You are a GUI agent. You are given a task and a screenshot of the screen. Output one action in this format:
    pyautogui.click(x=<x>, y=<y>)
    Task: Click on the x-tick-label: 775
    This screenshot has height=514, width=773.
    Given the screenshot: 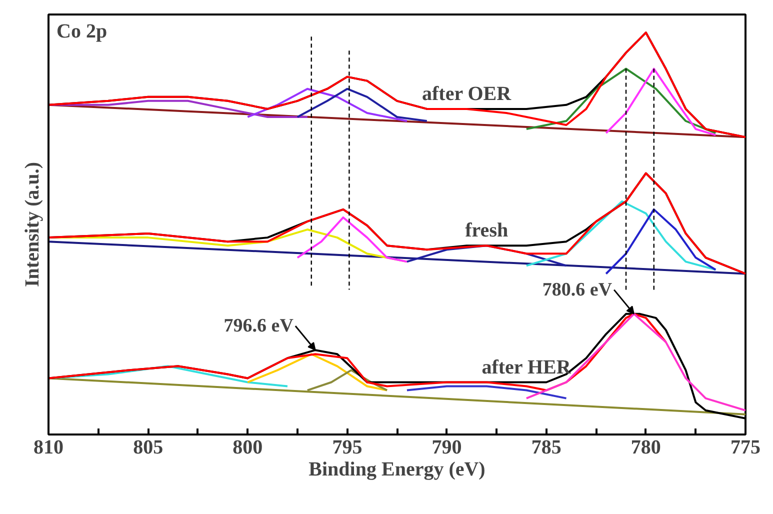 What is the action you would take?
    pyautogui.click(x=745, y=447)
    